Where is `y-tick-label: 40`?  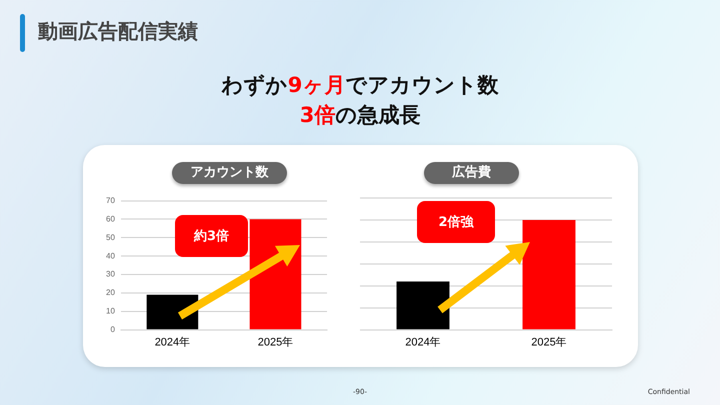 y-tick-label: 40 is located at coordinates (111, 255).